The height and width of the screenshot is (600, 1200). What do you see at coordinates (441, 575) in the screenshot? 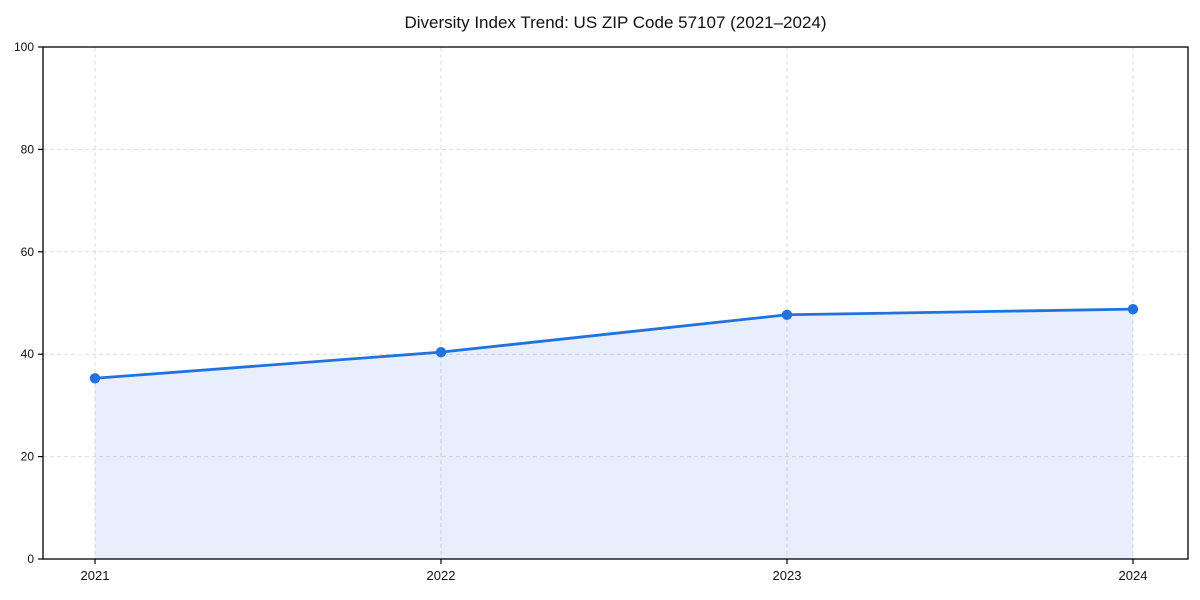
I see `x-tick-label: 2022` at bounding box center [441, 575].